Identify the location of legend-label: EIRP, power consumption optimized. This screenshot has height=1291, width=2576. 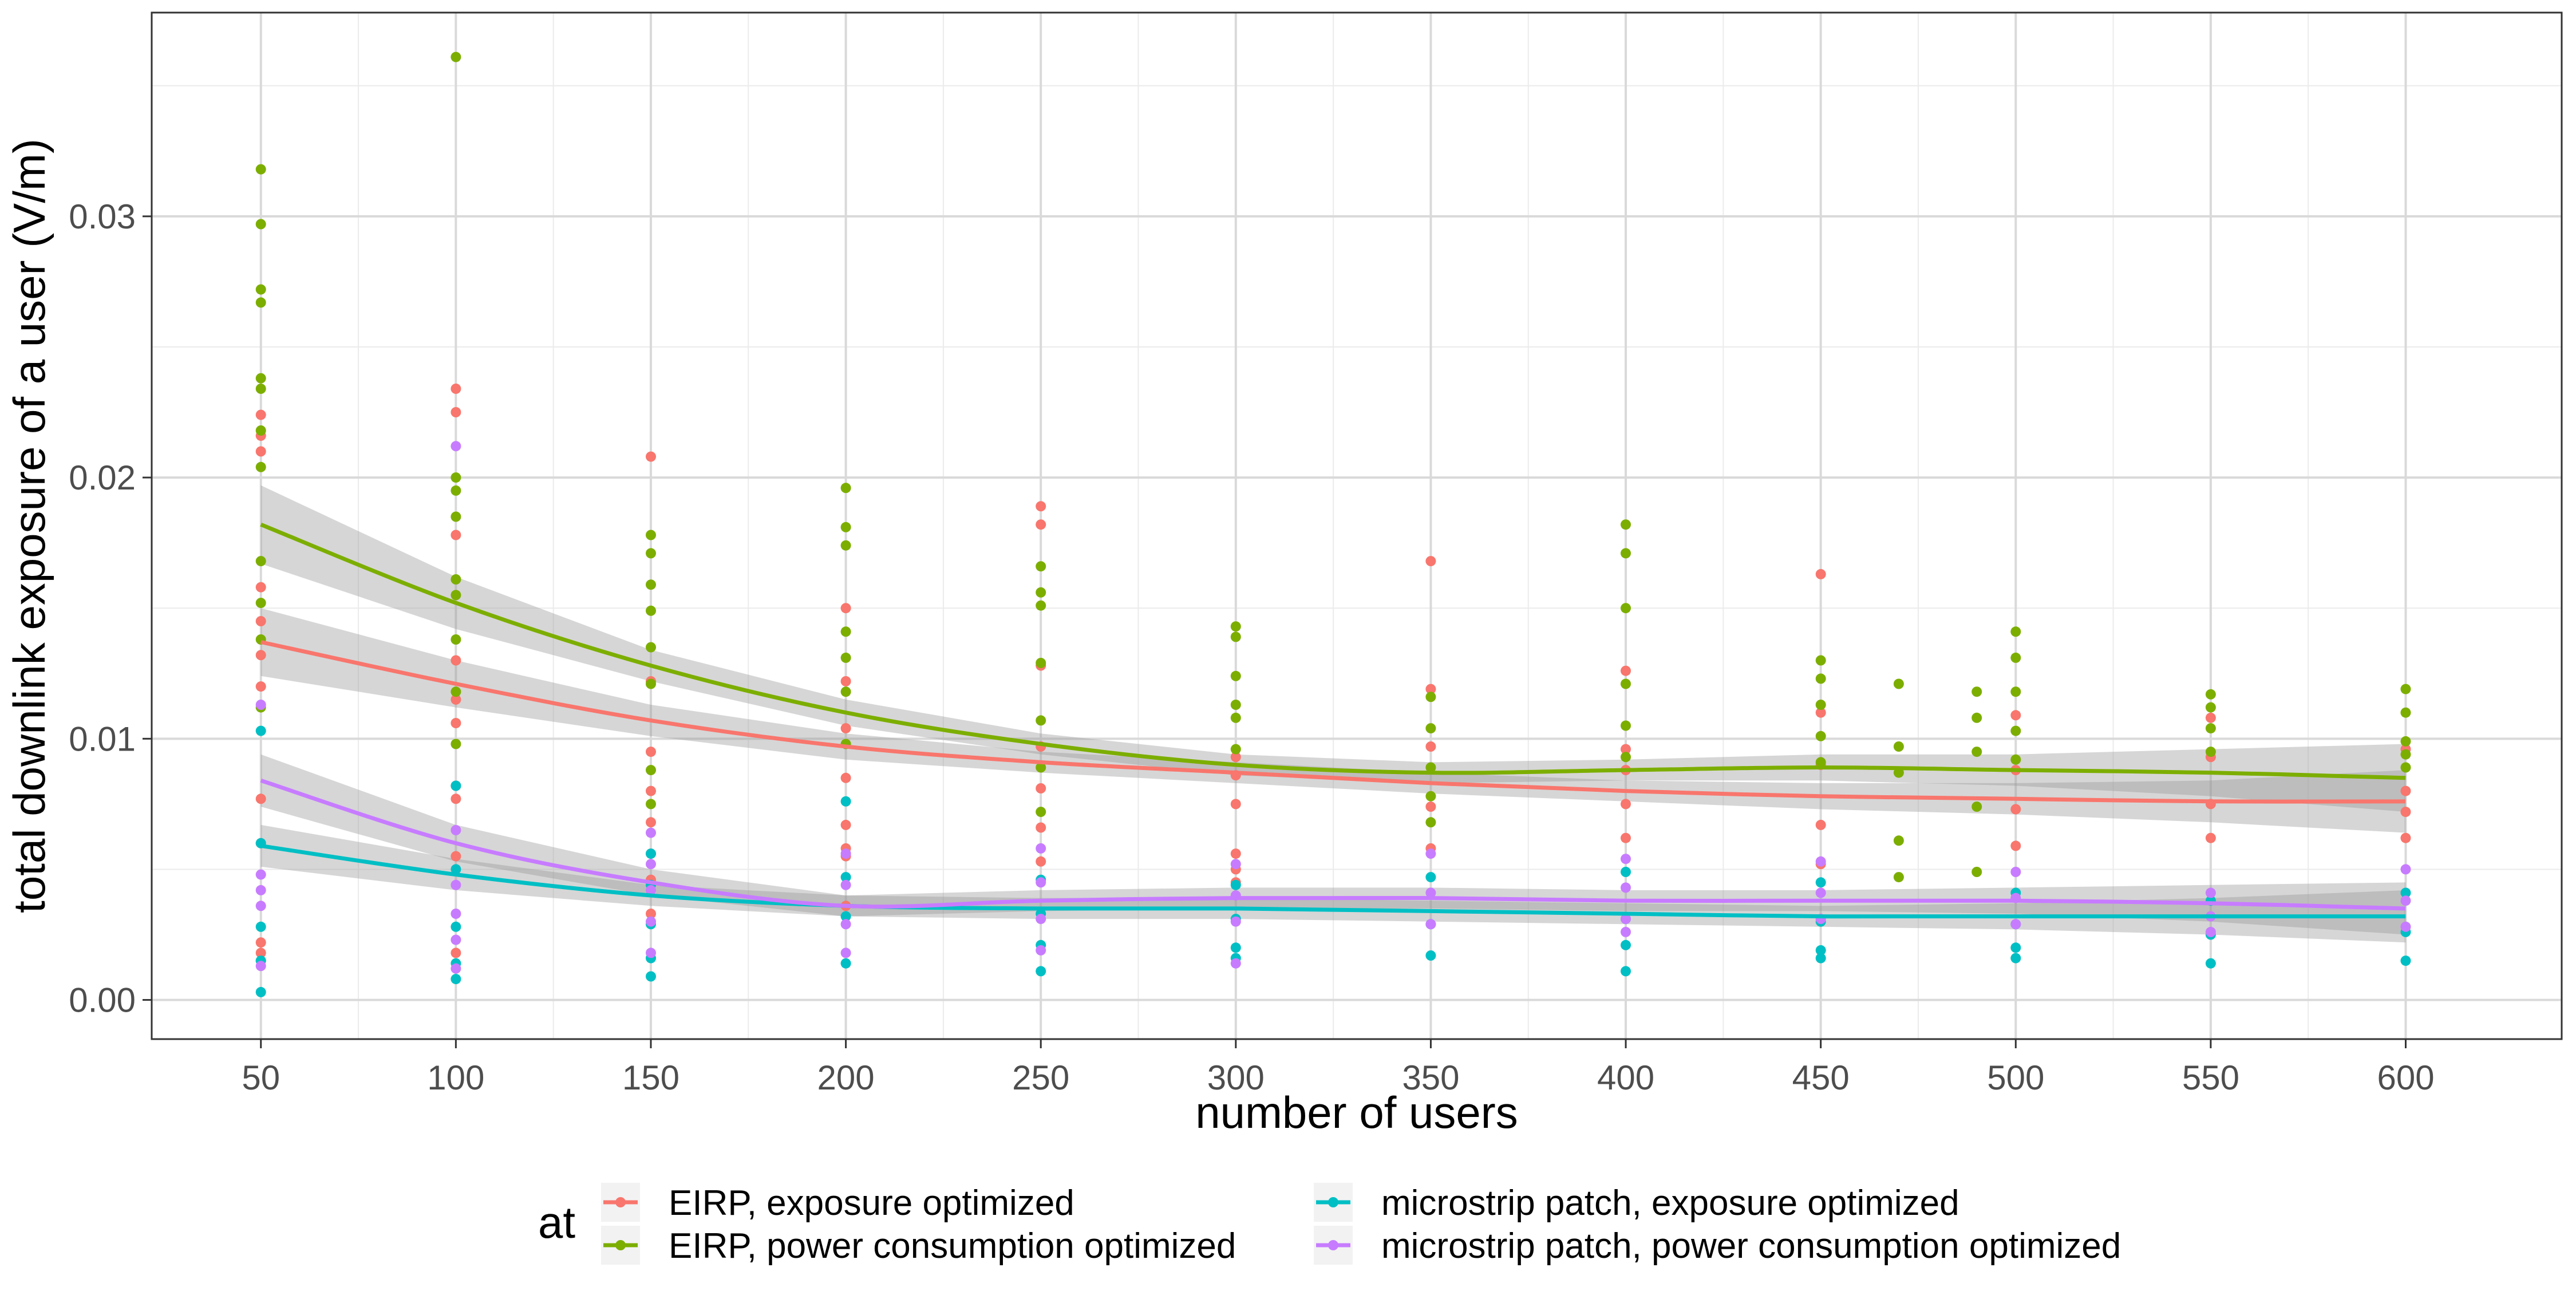
(952, 1246).